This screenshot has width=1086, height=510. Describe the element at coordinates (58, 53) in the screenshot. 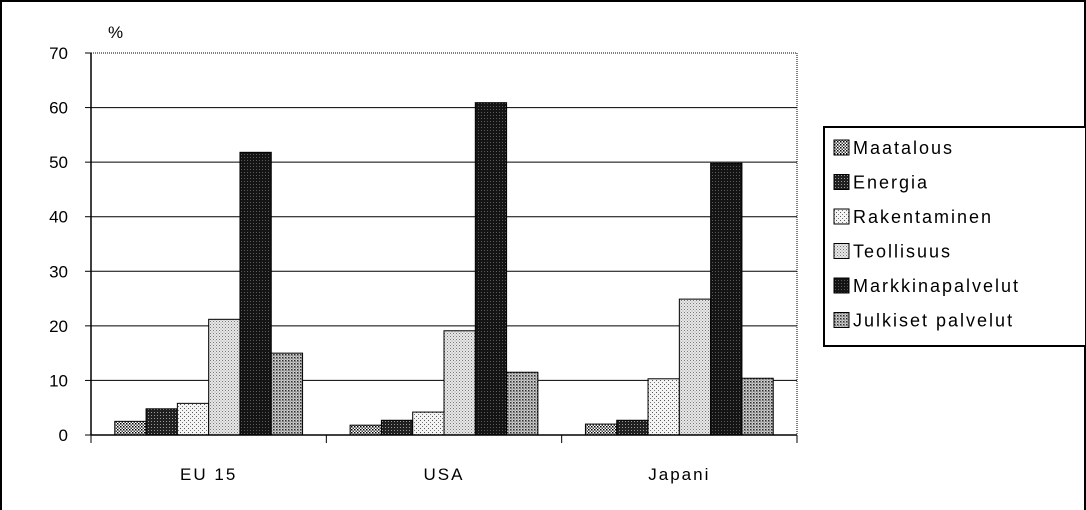

I see `y-tick-label: 70` at that location.